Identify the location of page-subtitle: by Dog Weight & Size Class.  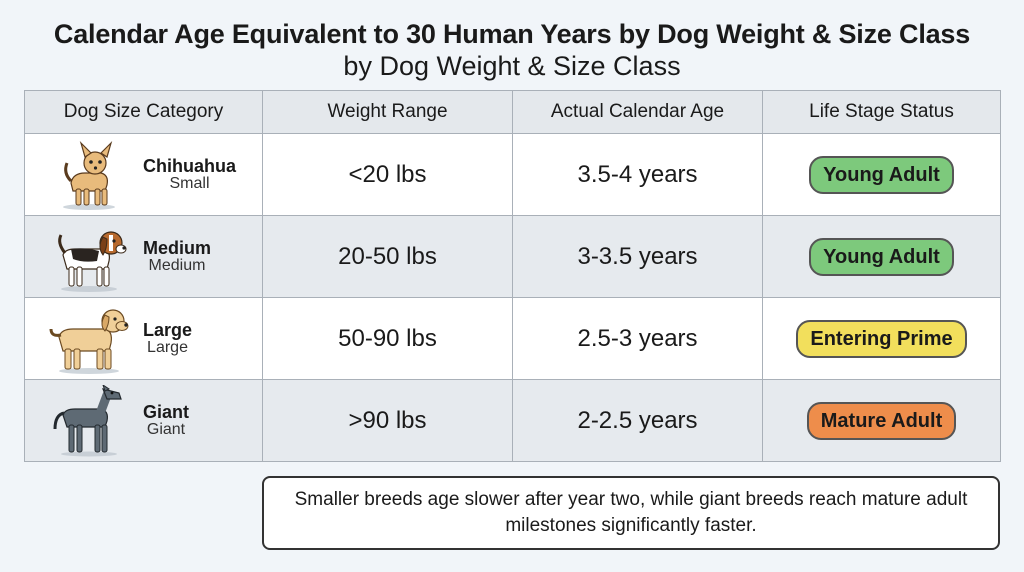
(512, 66).